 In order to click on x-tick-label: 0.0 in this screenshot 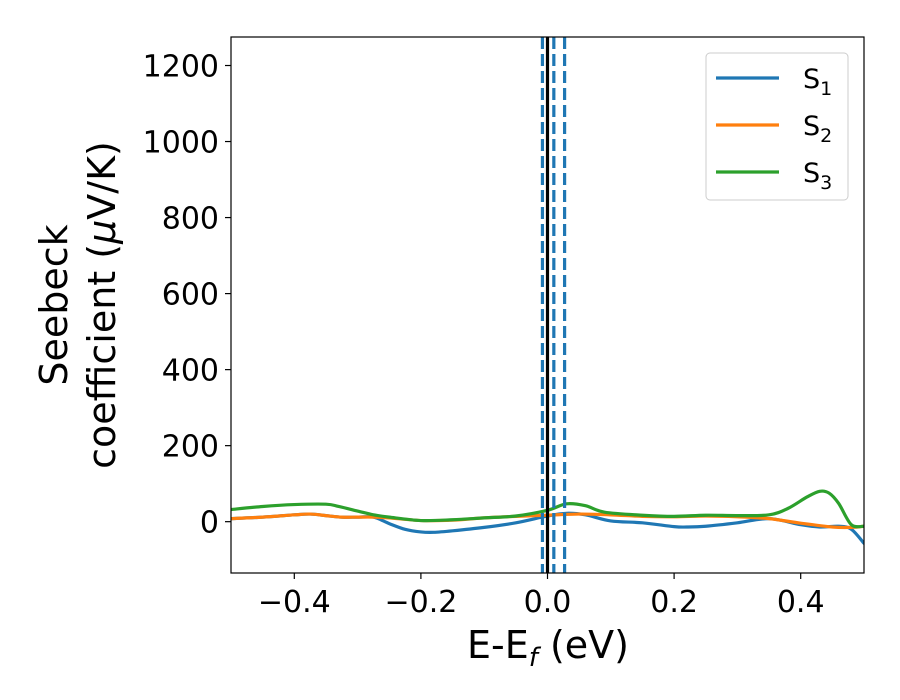, I will do `click(548, 602)`.